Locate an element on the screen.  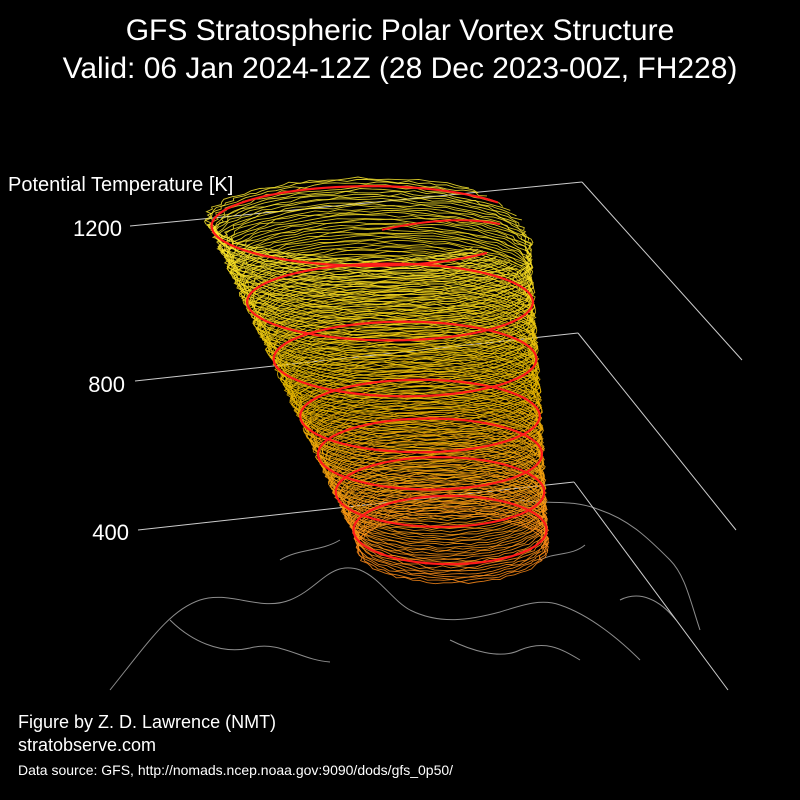
credit-author: Figure by Z. D. Lawrence (NMT) is located at coordinates (147, 722).